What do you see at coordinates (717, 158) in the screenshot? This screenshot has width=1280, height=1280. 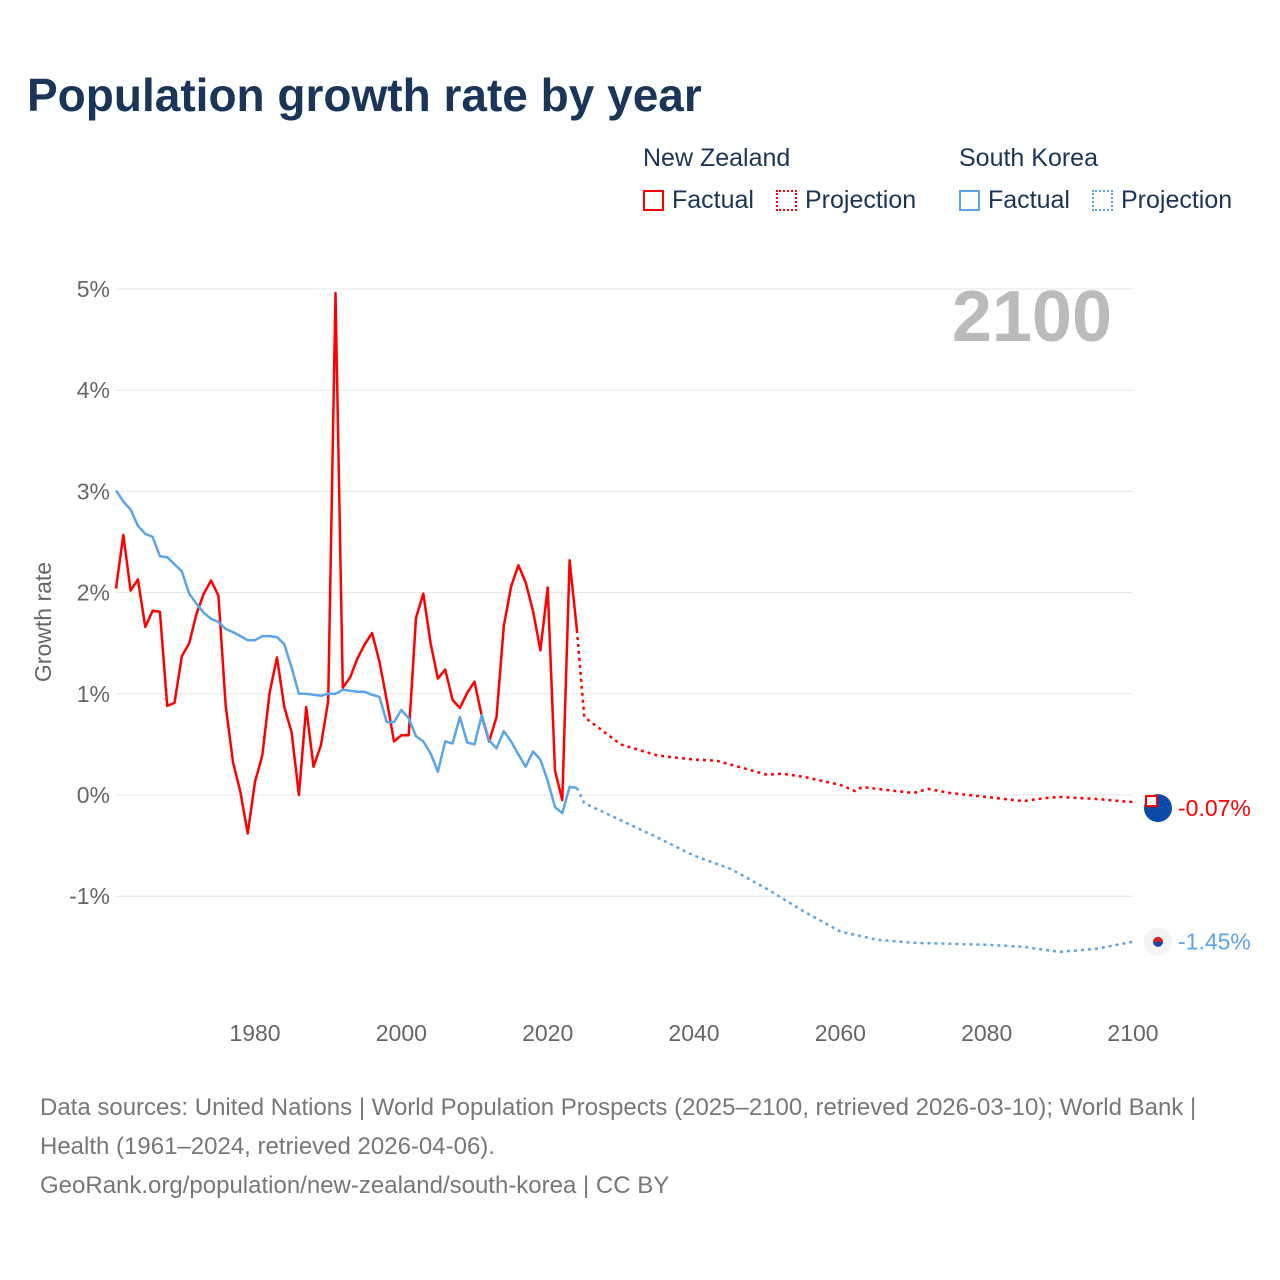 I see `legend-group-new-zealand: New Zealand` at bounding box center [717, 158].